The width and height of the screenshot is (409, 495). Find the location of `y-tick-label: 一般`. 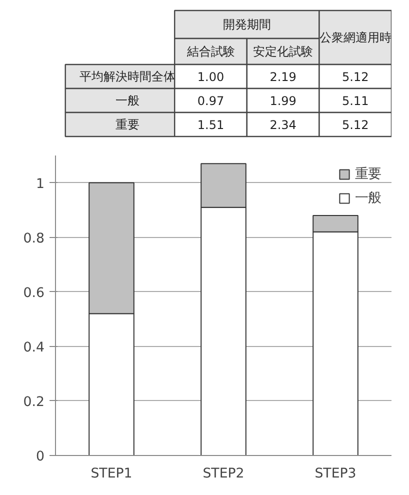

y-tick-label: 一般 is located at coordinates (127, 101).